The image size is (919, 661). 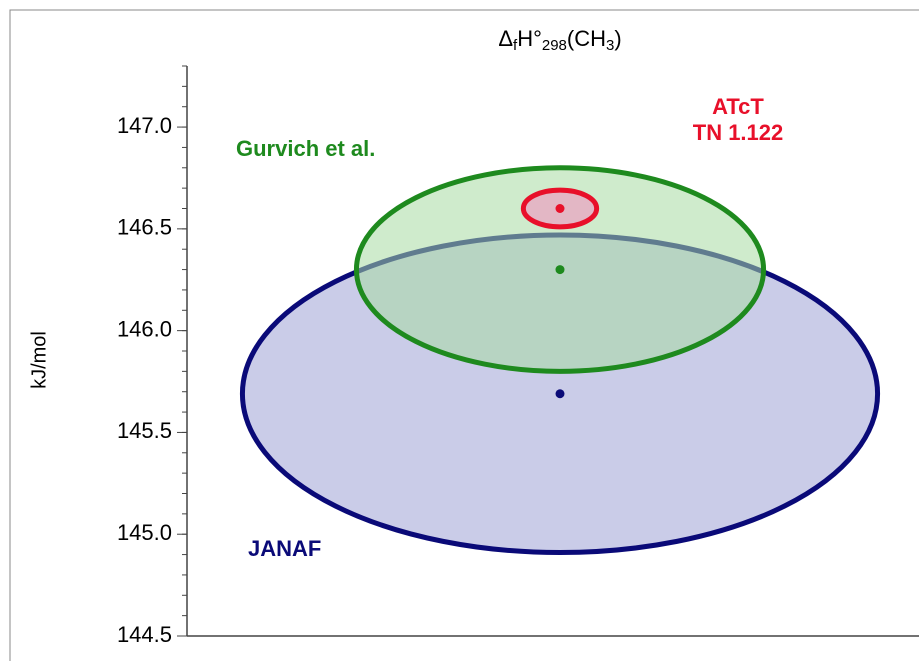 I want to click on title-part: f, so click(x=515, y=45).